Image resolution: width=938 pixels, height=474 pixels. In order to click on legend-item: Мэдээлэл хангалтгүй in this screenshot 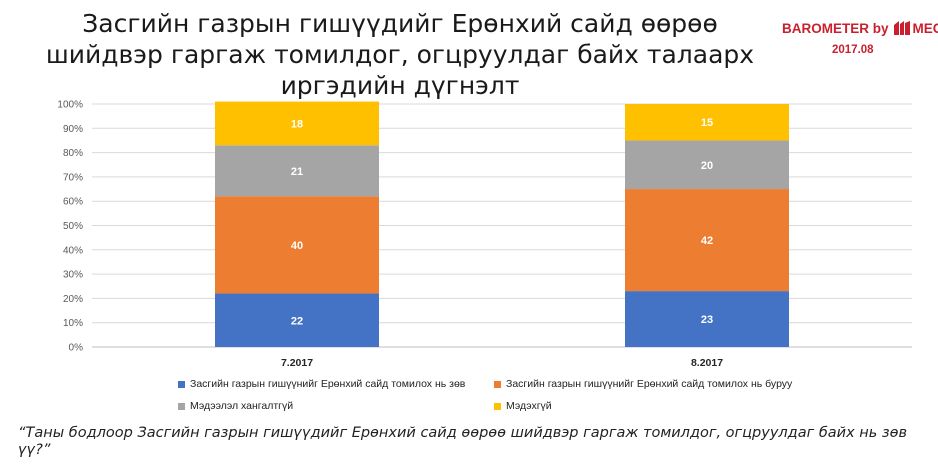, I will do `click(235, 406)`.